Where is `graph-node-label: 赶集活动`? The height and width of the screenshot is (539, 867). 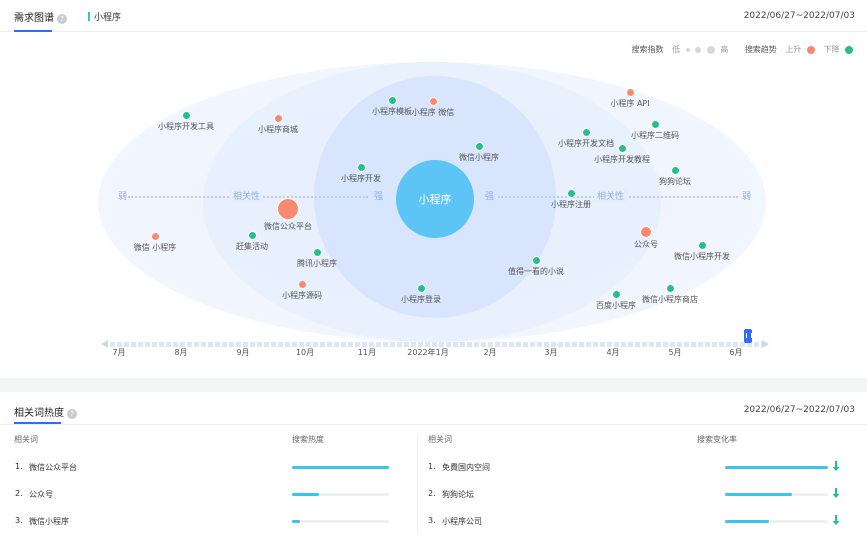
graph-node-label: 赶集活动 is located at coordinates (252, 246).